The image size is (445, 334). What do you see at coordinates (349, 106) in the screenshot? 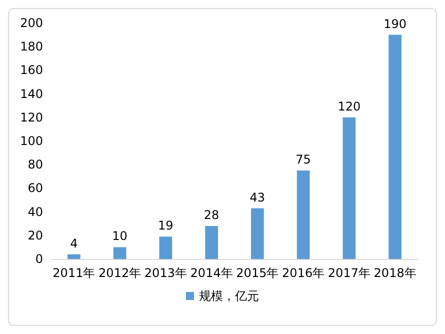
I see `data-label: 120` at bounding box center [349, 106].